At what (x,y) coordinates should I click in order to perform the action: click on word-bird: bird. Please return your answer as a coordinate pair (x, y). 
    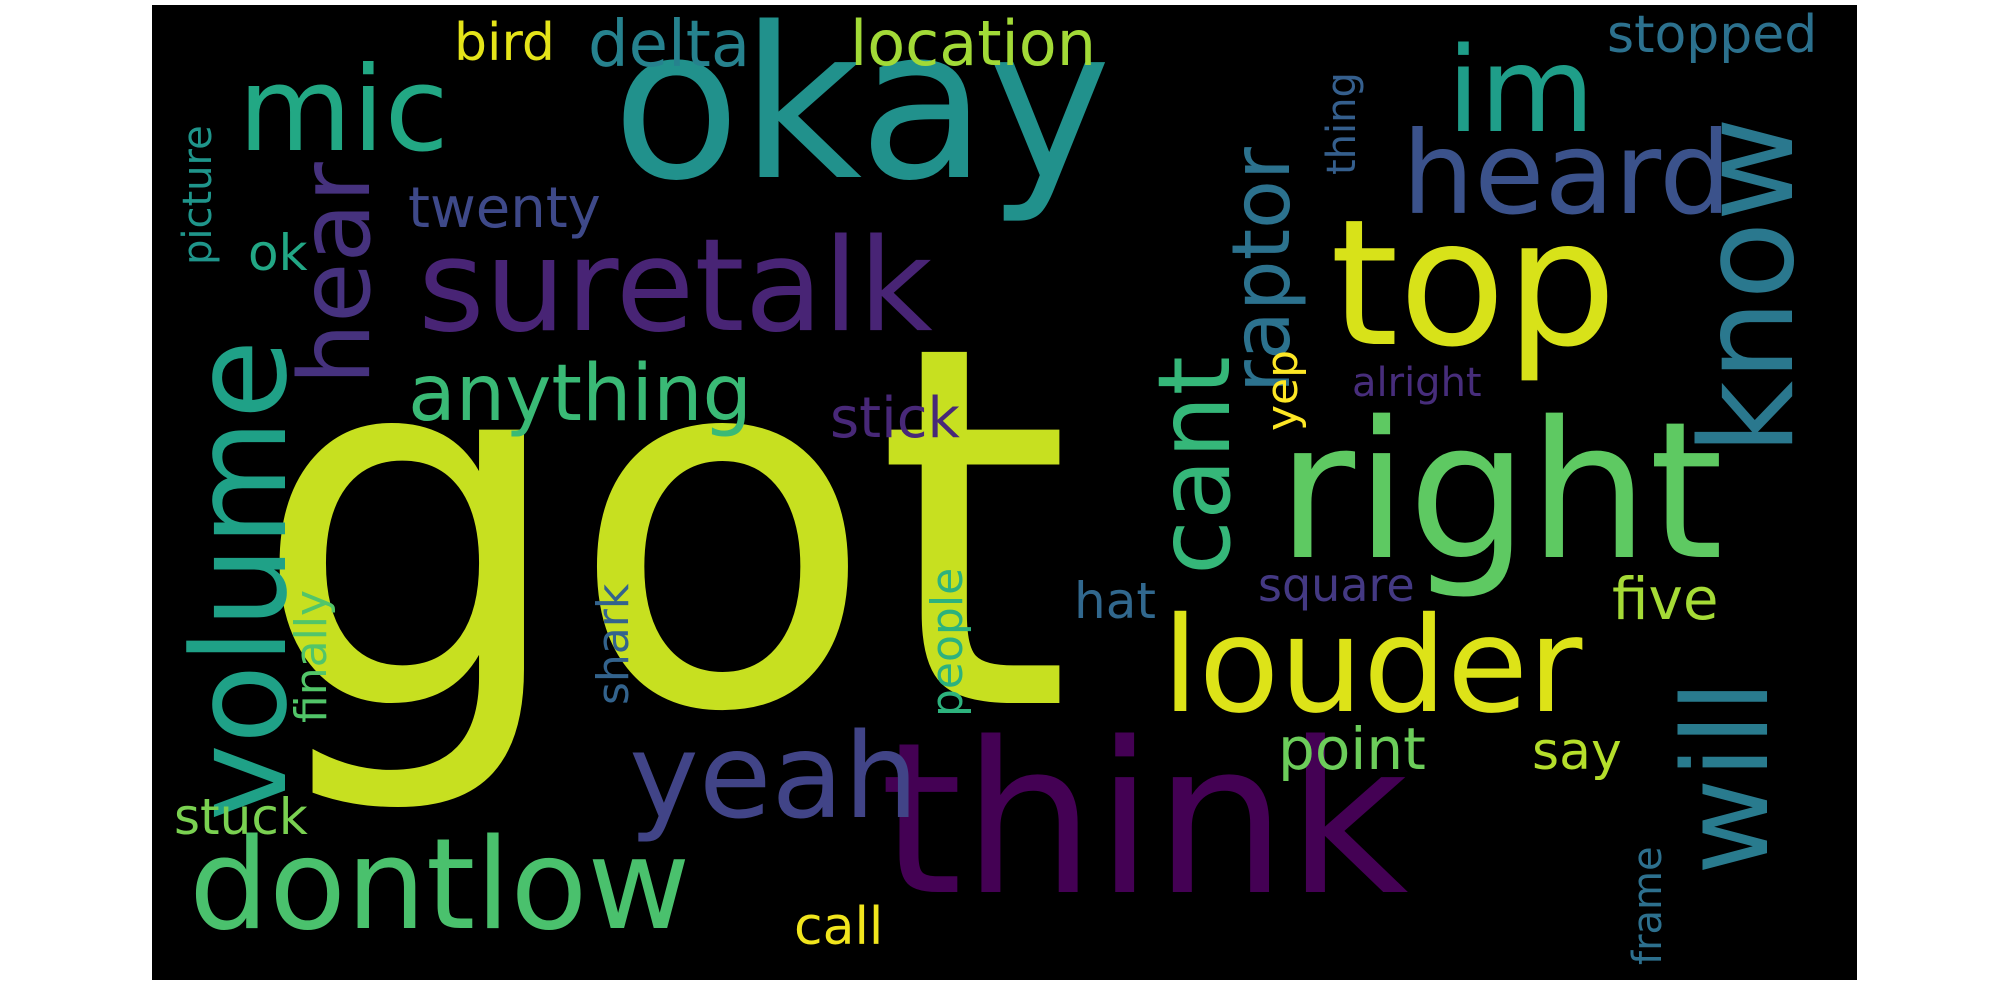
    Looking at the image, I should click on (504, 43).